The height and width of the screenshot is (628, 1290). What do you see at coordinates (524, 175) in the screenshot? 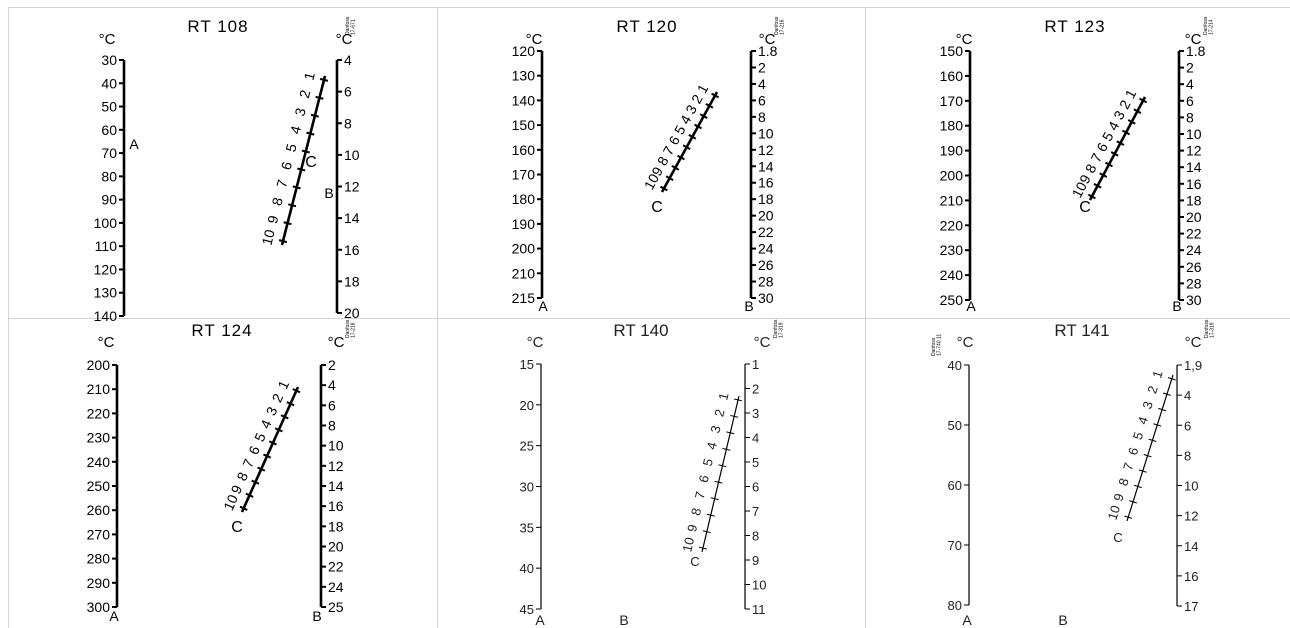
I see `range-tick-label: 170` at bounding box center [524, 175].